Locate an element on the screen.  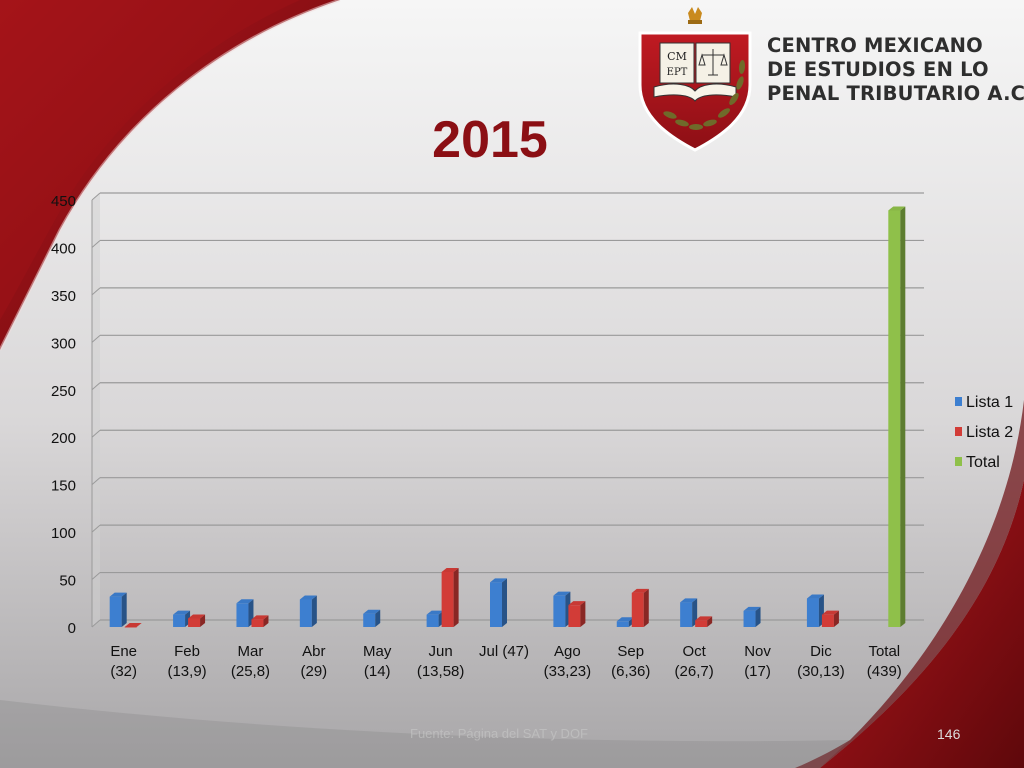
x-category-label: Dic is located at coordinates (821, 651).